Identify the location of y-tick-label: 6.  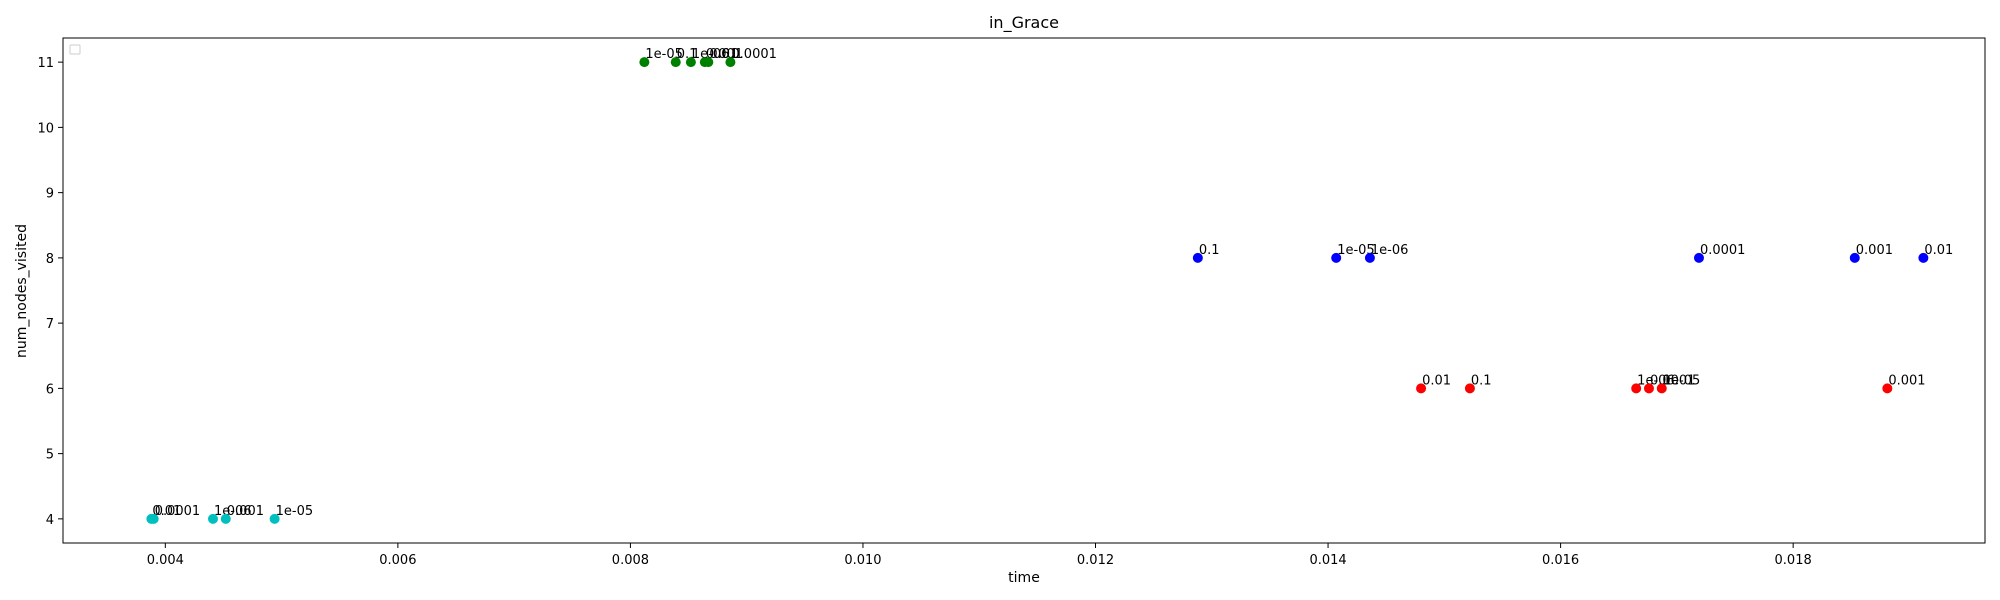
(50, 389).